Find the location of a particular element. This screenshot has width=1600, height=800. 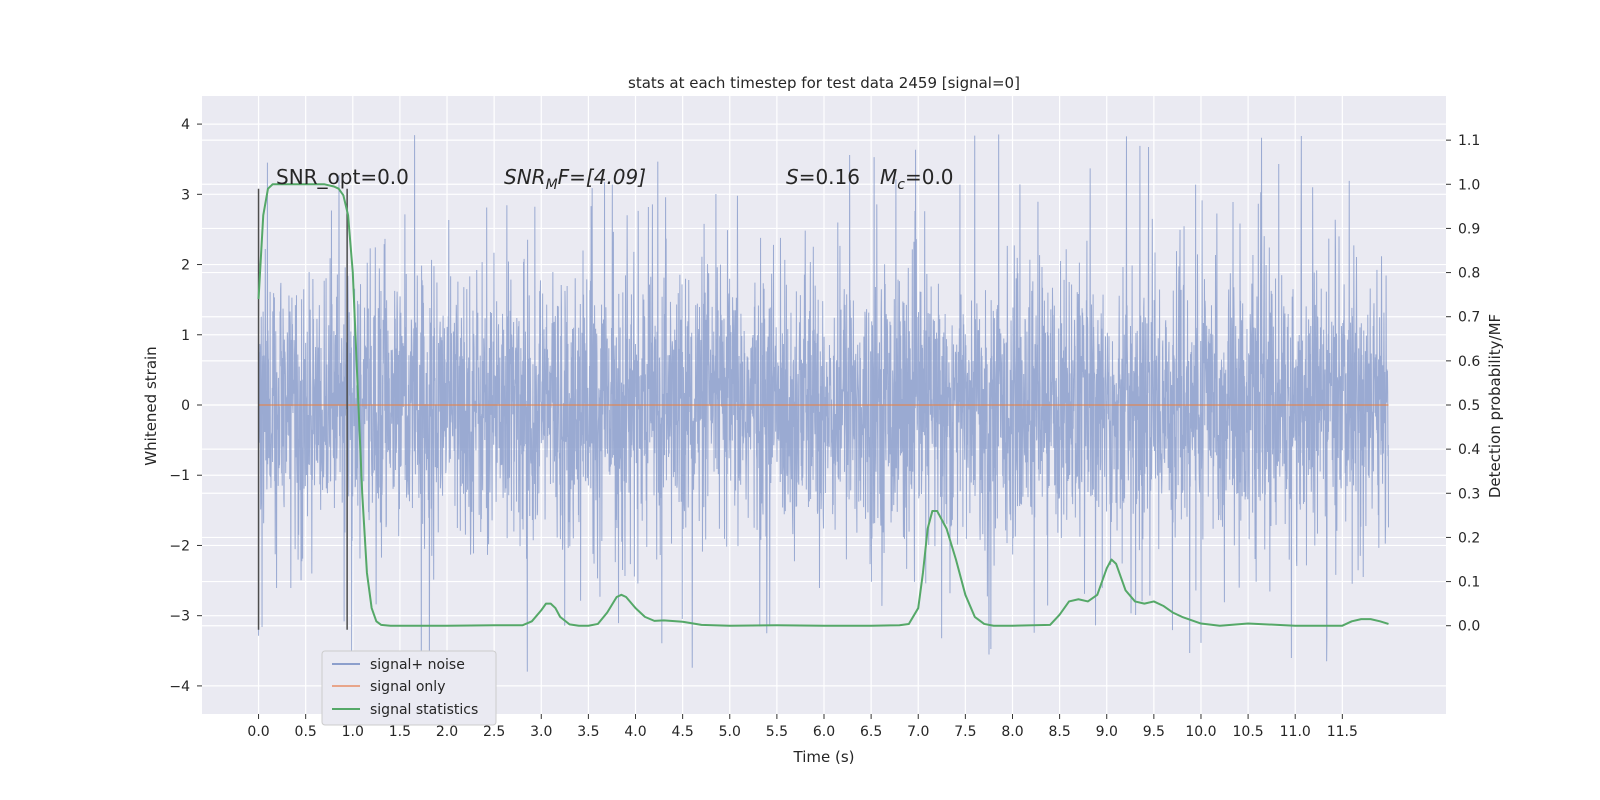

y-axis-ticks: 4 3 2 1 0 −1 −2 −3 −4 is located at coordinates (185, 406).